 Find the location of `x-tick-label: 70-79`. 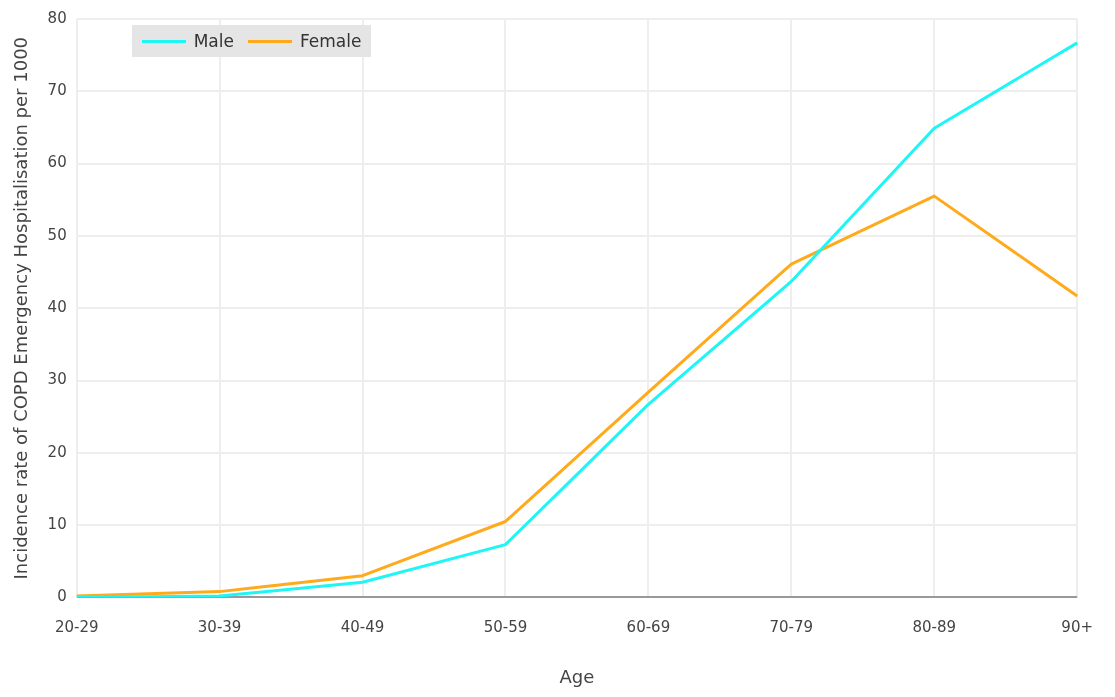

x-tick-label: 70-79 is located at coordinates (791, 627).